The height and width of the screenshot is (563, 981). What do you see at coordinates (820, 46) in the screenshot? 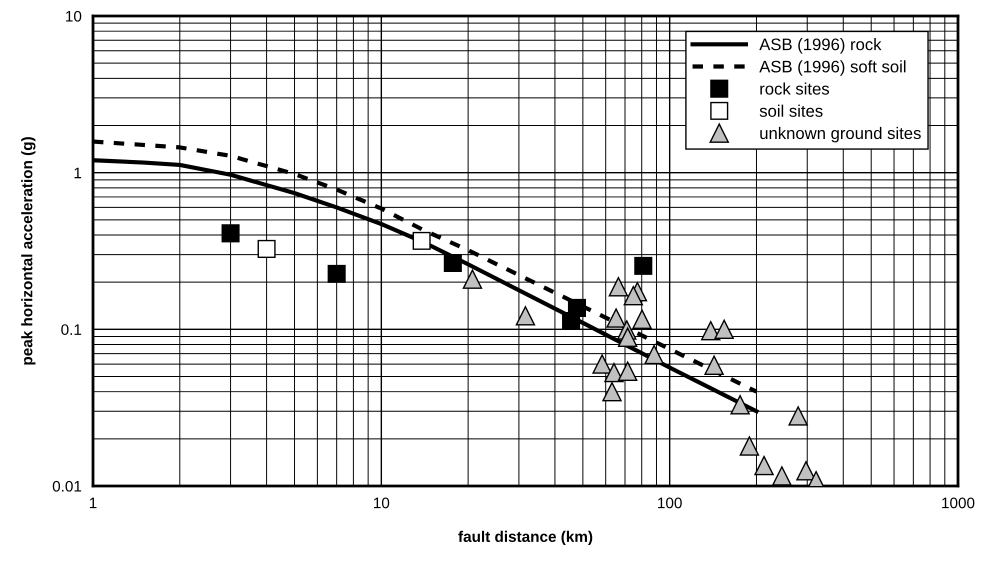
I see `legend-label: ASB (1996) rock` at bounding box center [820, 46].